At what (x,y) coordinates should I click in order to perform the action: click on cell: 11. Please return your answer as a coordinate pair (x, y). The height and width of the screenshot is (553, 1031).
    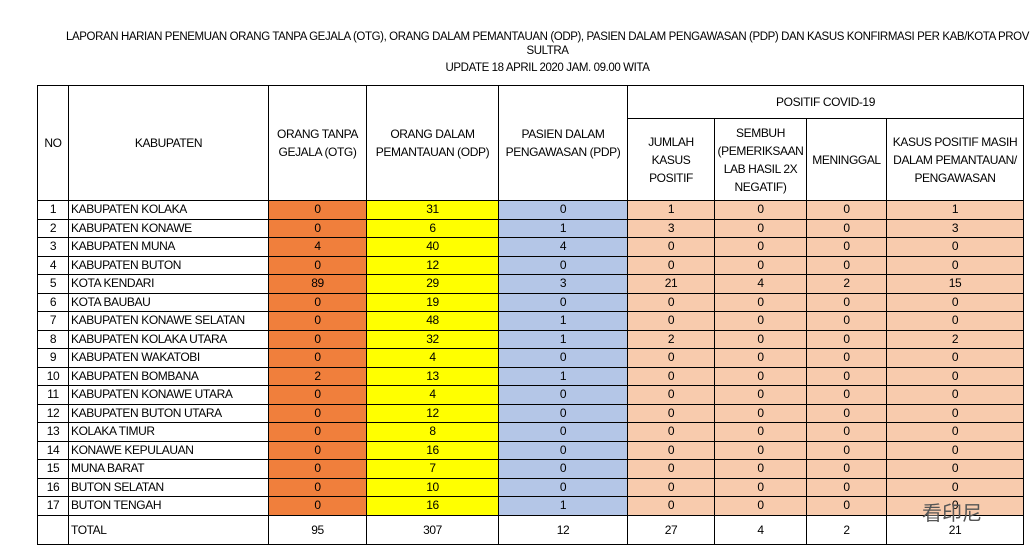
    Looking at the image, I should click on (53, 395).